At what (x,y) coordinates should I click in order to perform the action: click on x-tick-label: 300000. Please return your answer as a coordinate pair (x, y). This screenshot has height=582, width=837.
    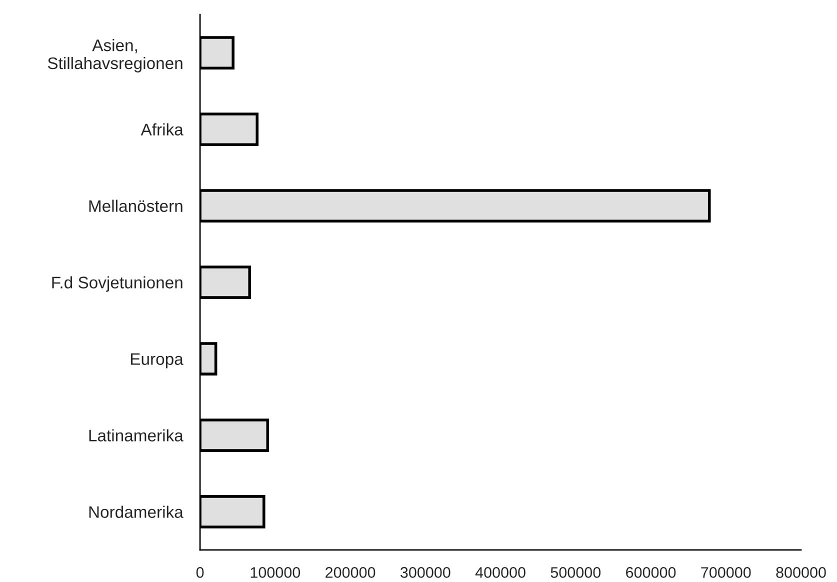
    Looking at the image, I should click on (425, 572).